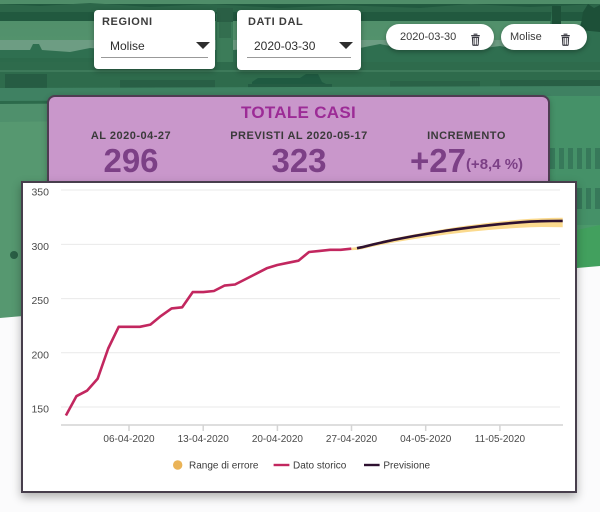 The width and height of the screenshot is (600, 512). I want to click on svg-text: Range di errore, so click(224, 466).